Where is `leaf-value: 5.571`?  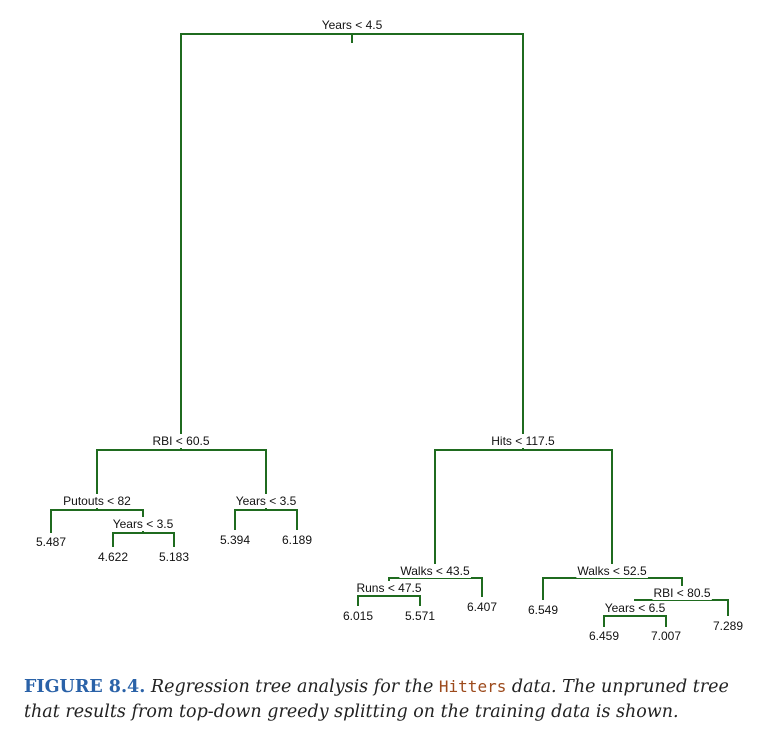 leaf-value: 5.571 is located at coordinates (420, 616).